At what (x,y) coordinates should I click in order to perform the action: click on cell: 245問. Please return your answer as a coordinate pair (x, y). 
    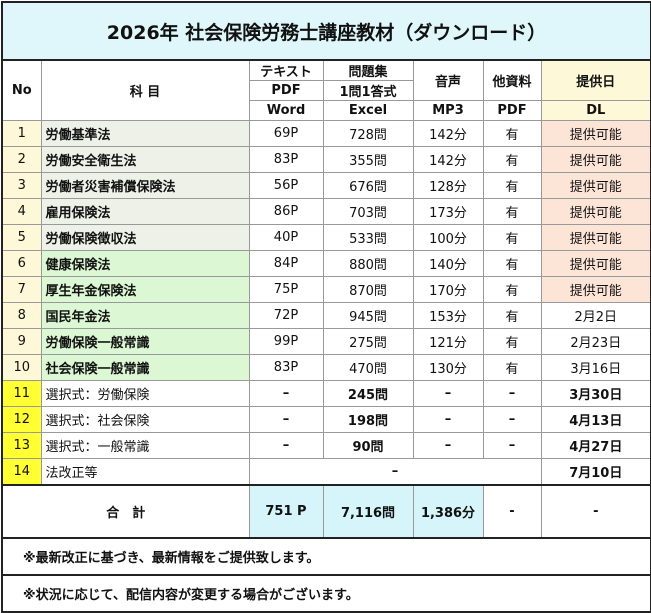
    Looking at the image, I should click on (368, 393).